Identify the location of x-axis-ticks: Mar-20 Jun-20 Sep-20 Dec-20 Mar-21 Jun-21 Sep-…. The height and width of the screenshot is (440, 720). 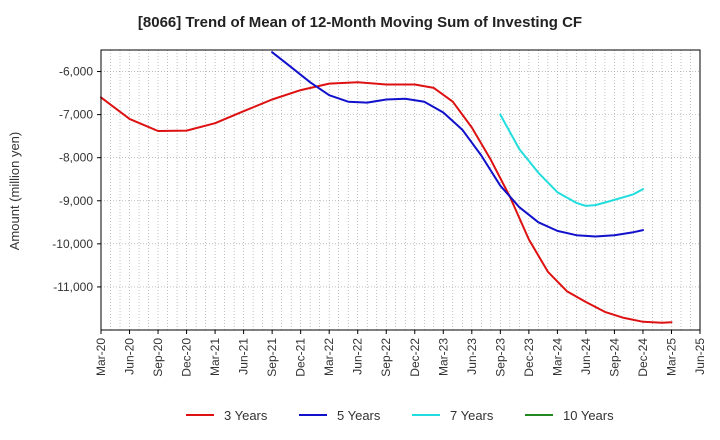
(400, 353).